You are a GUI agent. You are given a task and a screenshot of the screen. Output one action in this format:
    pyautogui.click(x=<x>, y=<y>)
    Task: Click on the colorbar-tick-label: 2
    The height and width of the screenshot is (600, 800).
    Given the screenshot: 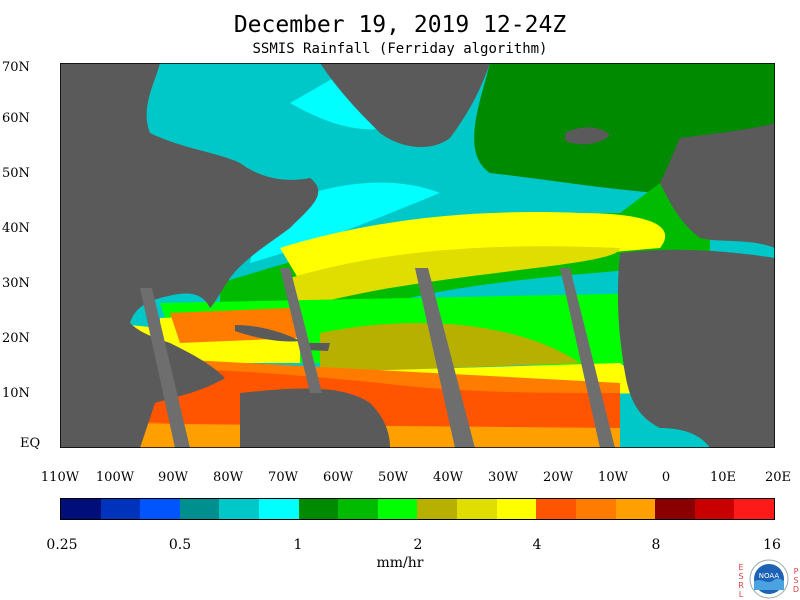 What is the action you would take?
    pyautogui.click(x=418, y=545)
    